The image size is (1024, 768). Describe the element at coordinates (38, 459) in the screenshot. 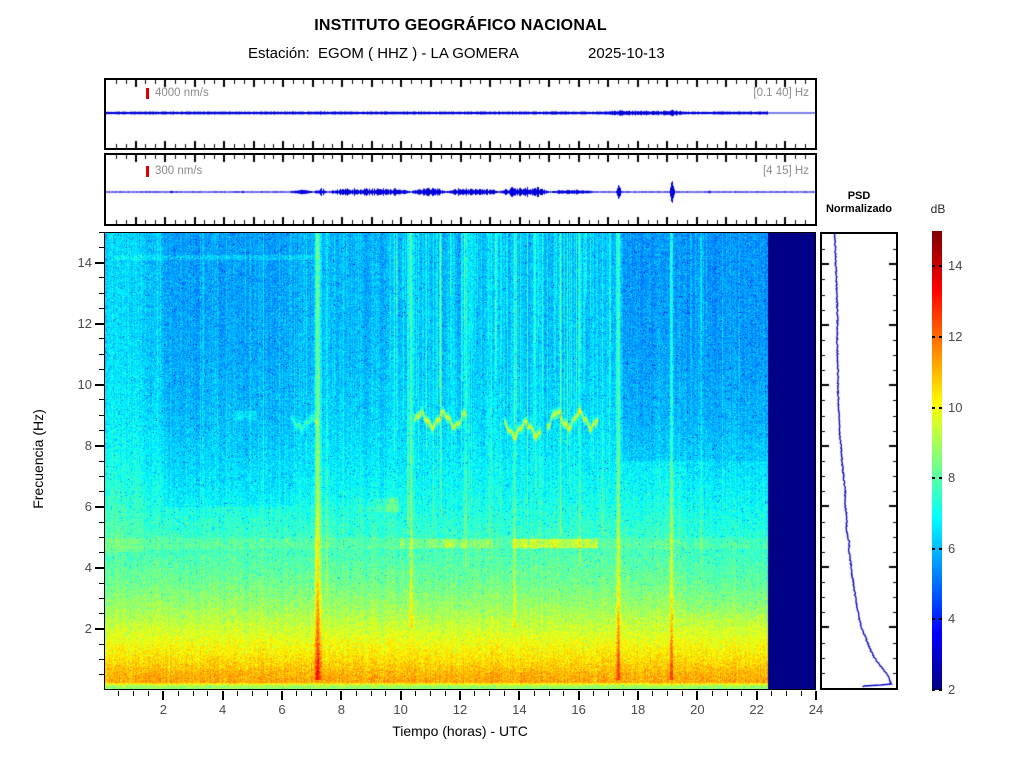

I see `y-axis-label: Frecuencia (Hz)` at that location.